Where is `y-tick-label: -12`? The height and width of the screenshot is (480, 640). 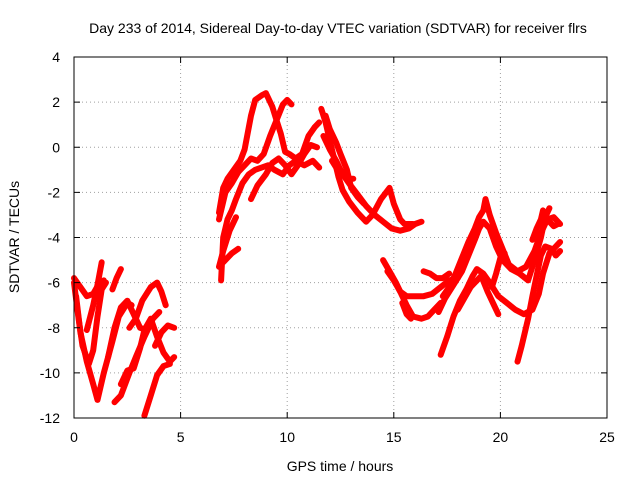 y-tick-label: -12 is located at coordinates (50, 418).